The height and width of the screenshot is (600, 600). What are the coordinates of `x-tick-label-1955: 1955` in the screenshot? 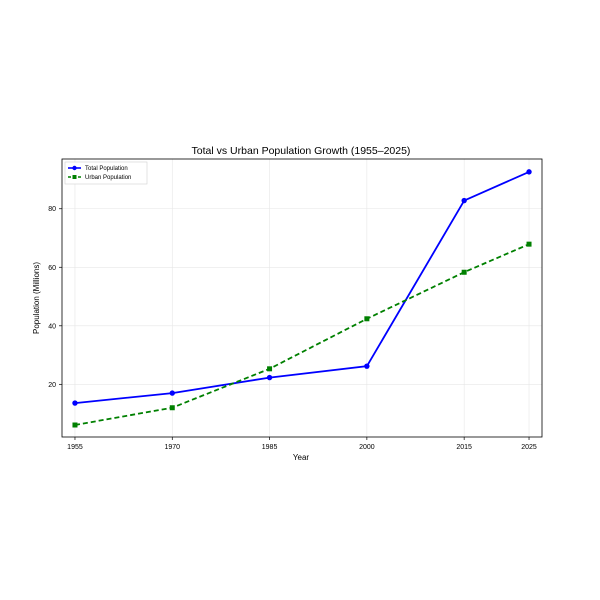 It's located at (75, 447).